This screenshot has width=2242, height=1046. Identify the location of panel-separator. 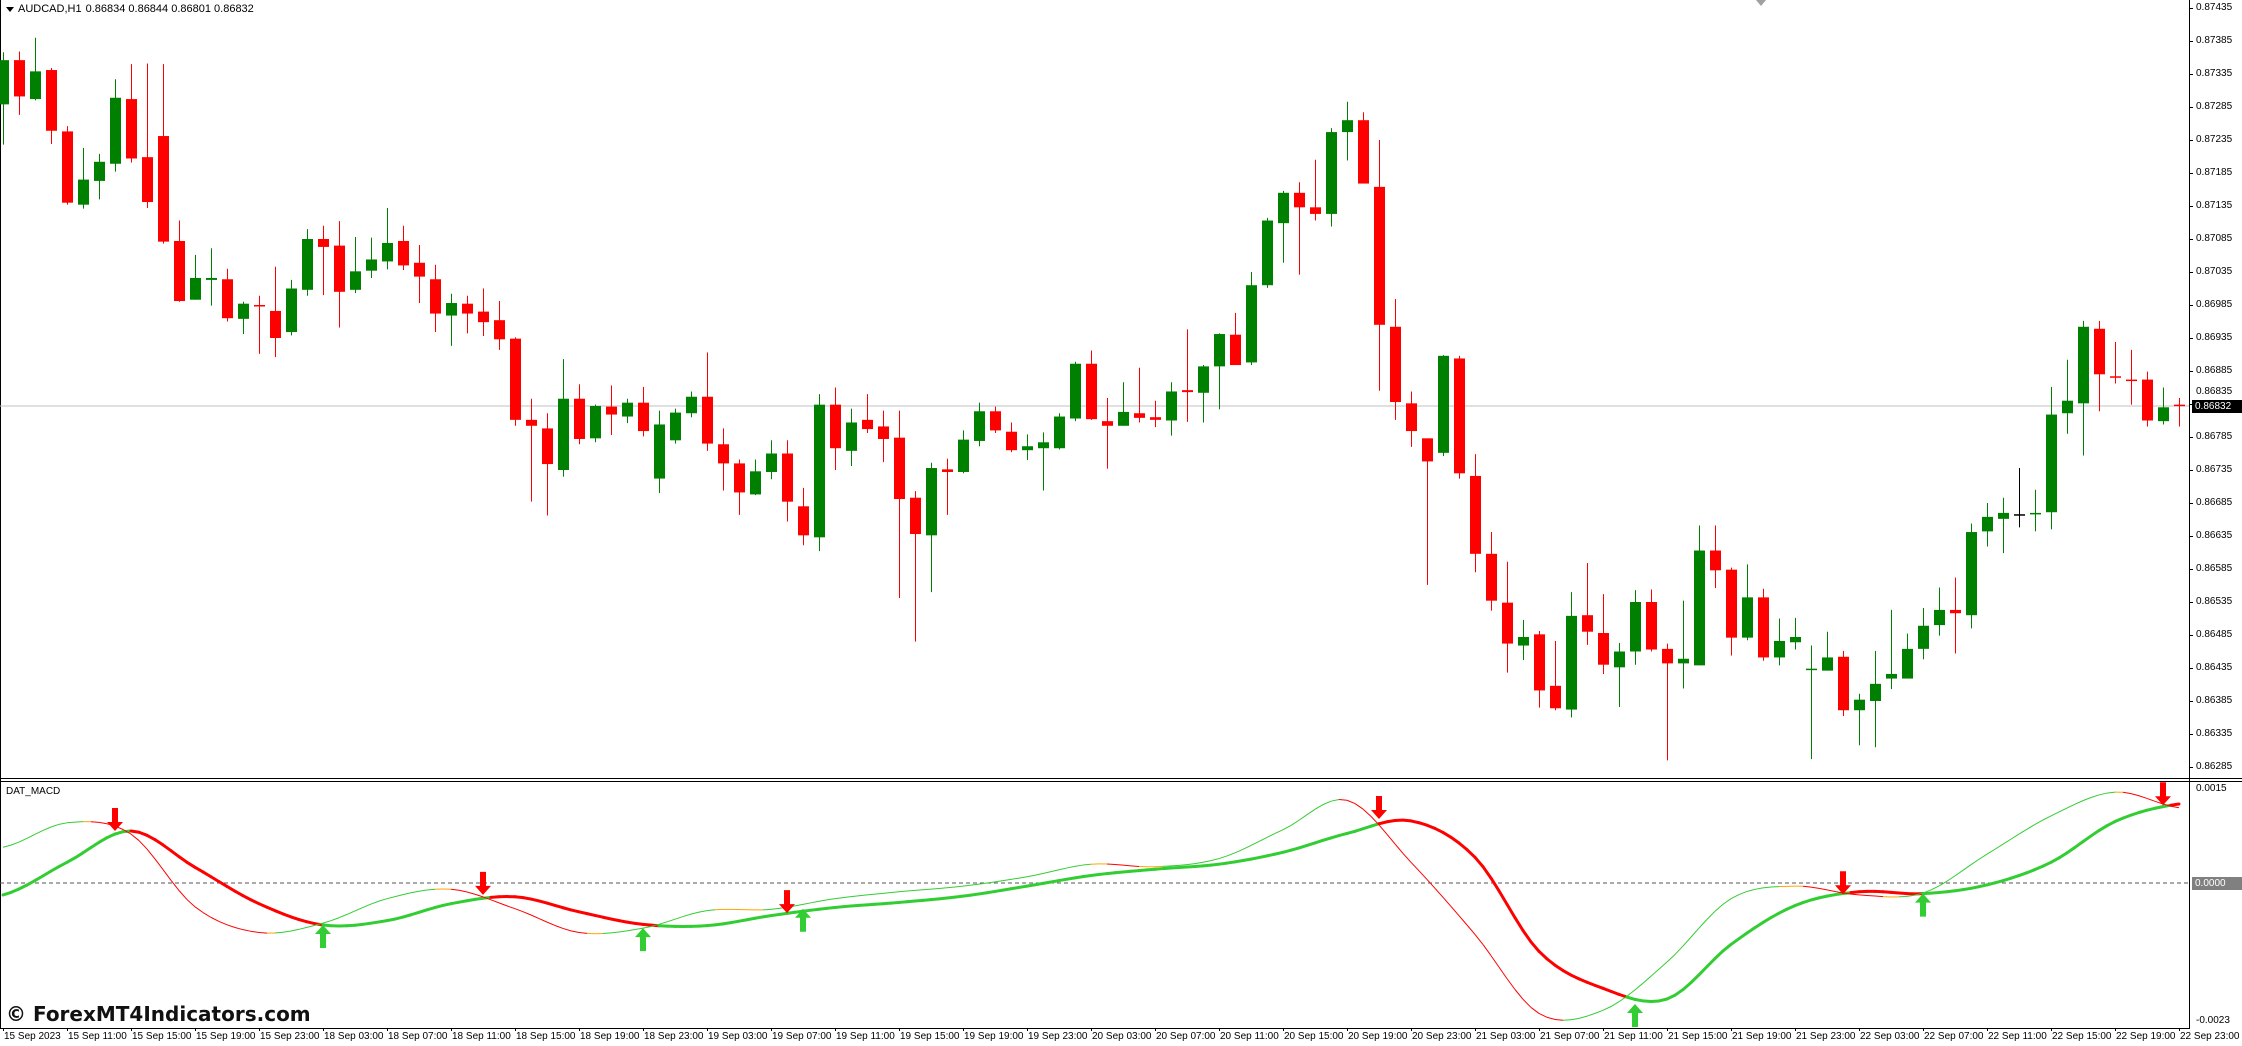
(1121, 778).